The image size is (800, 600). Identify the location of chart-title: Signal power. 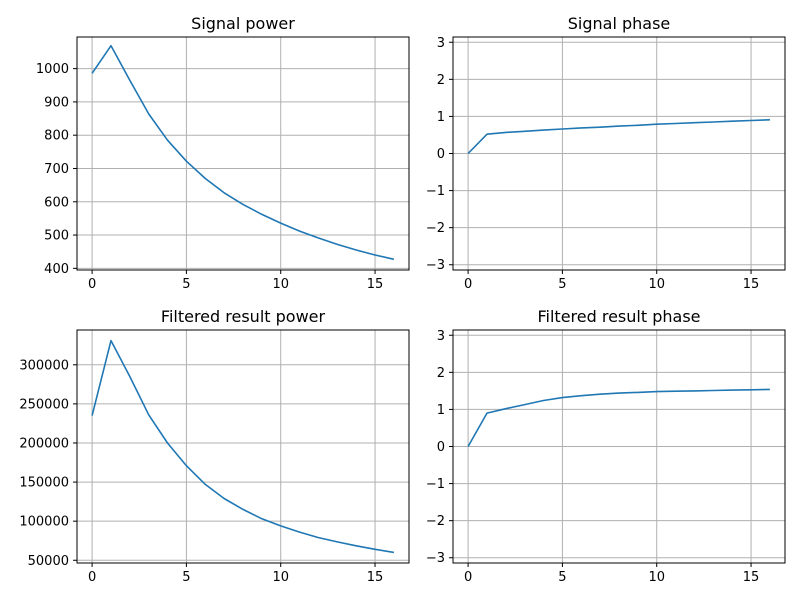
(243, 23).